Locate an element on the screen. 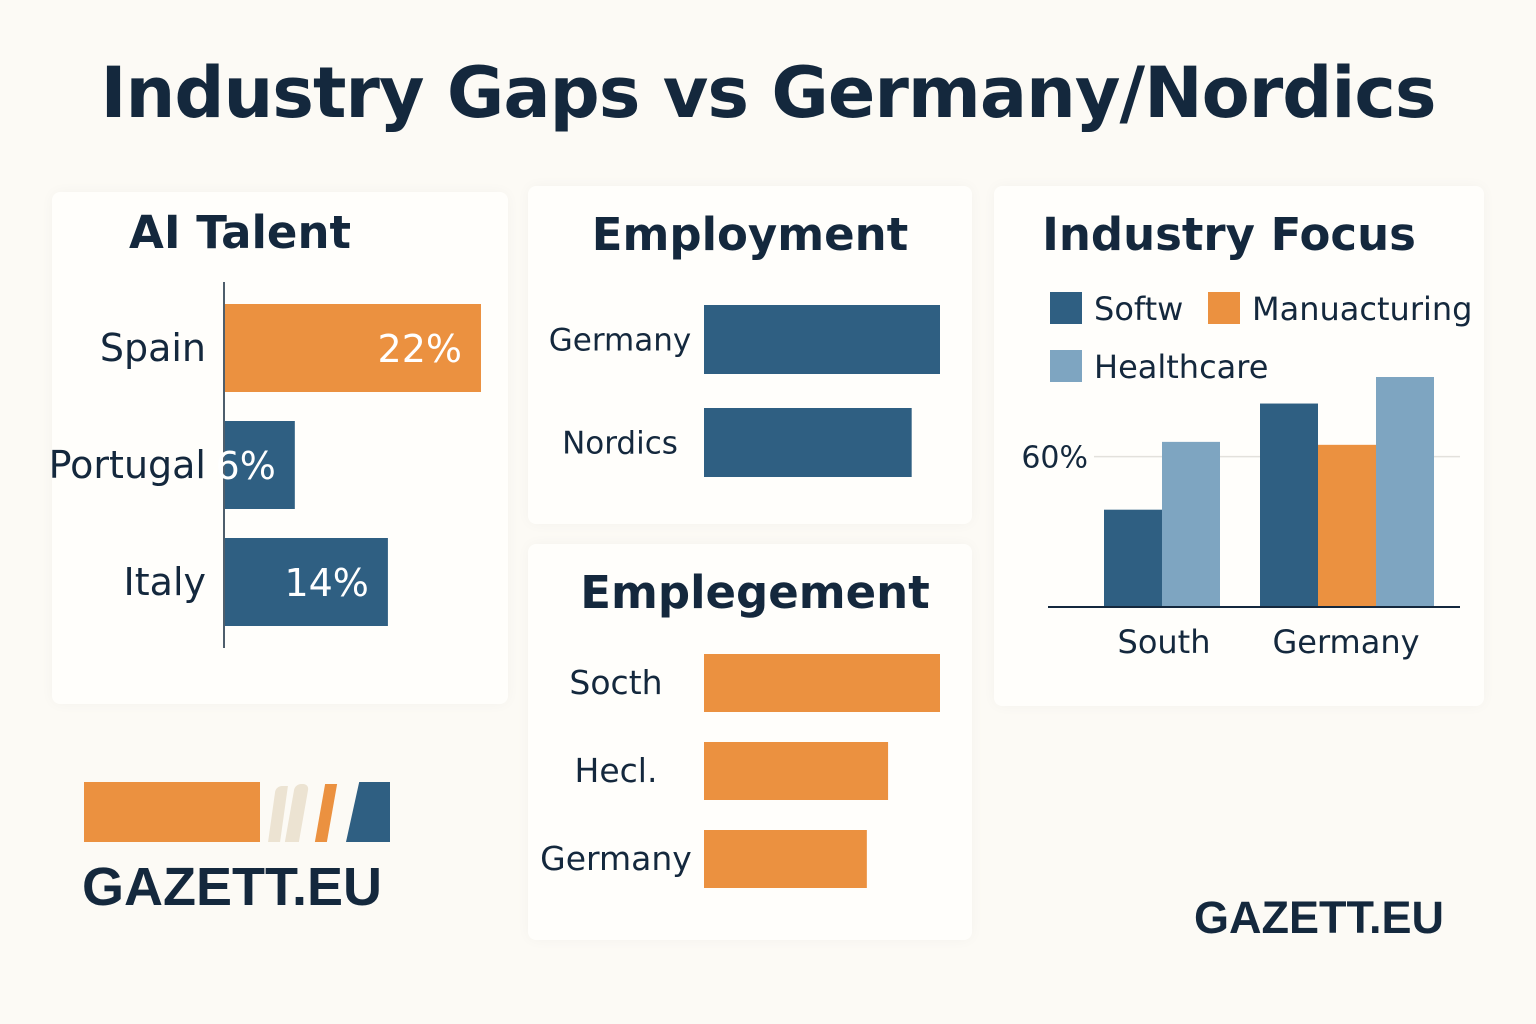  ai-talent-title: AI Talent is located at coordinates (240, 232).